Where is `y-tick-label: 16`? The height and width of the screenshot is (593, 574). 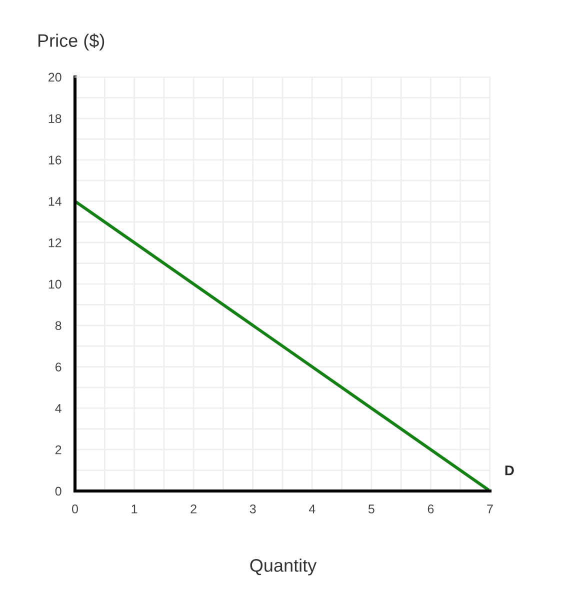
y-tick-label: 16 is located at coordinates (55, 160).